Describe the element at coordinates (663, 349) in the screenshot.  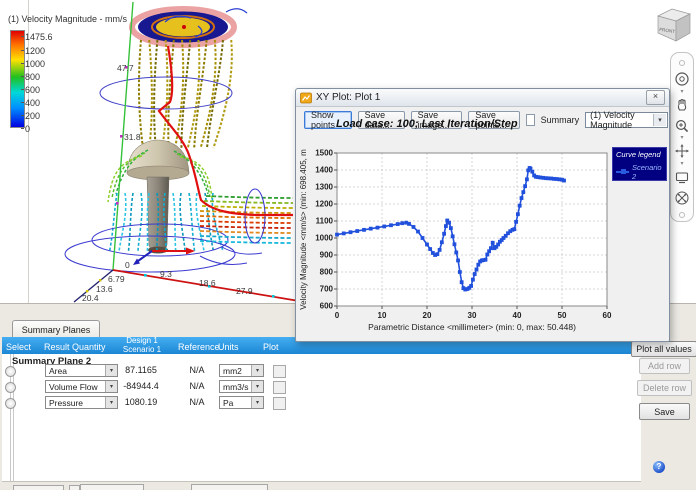
I see `plot-all-values-button: Plot all values` at that location.